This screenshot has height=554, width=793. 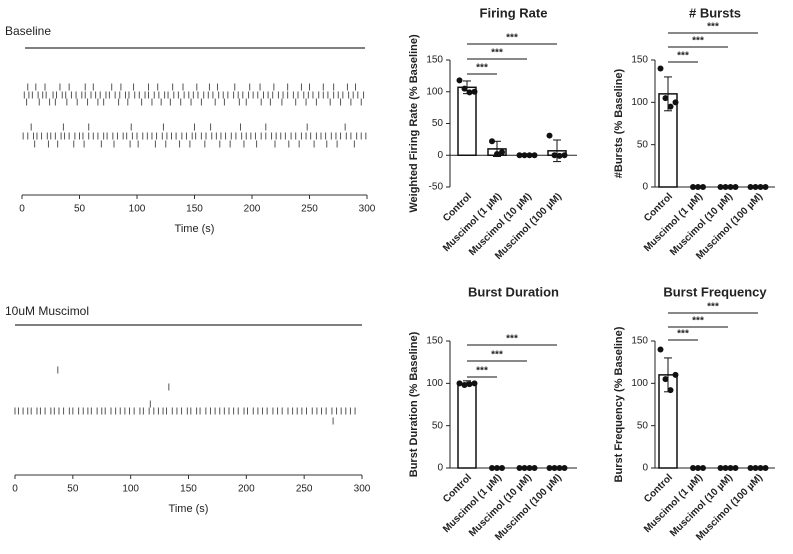 What do you see at coordinates (414, 123) in the screenshot?
I see `y-axis-label: Weighted Firing Rate (% Baseline)` at bounding box center [414, 123].